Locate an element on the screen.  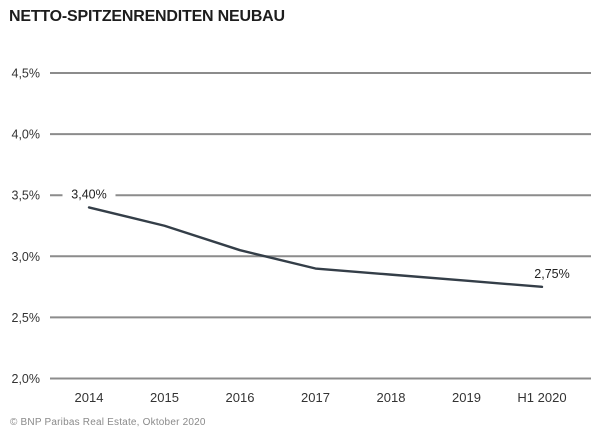
data-point-label: 3,40% is located at coordinates (88, 194).